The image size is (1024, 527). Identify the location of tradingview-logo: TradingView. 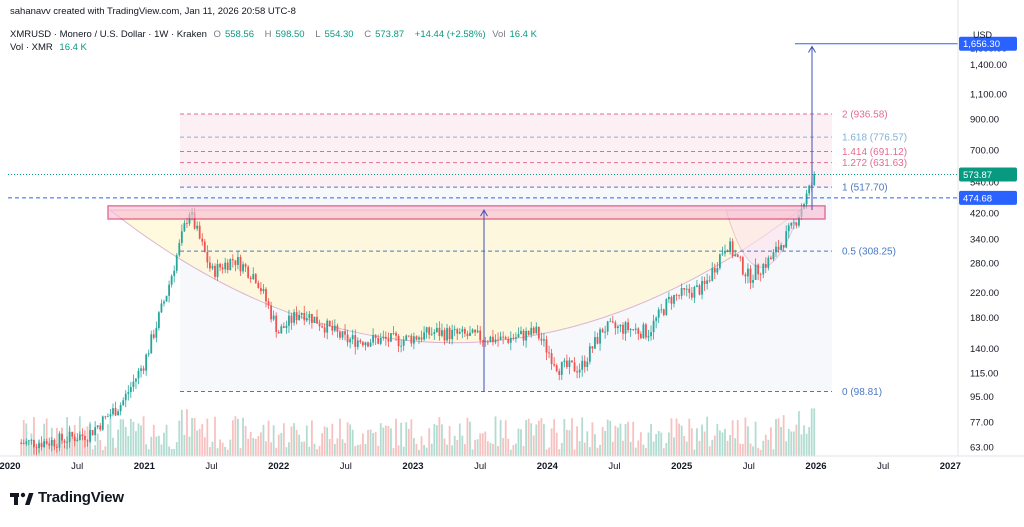
(67, 497).